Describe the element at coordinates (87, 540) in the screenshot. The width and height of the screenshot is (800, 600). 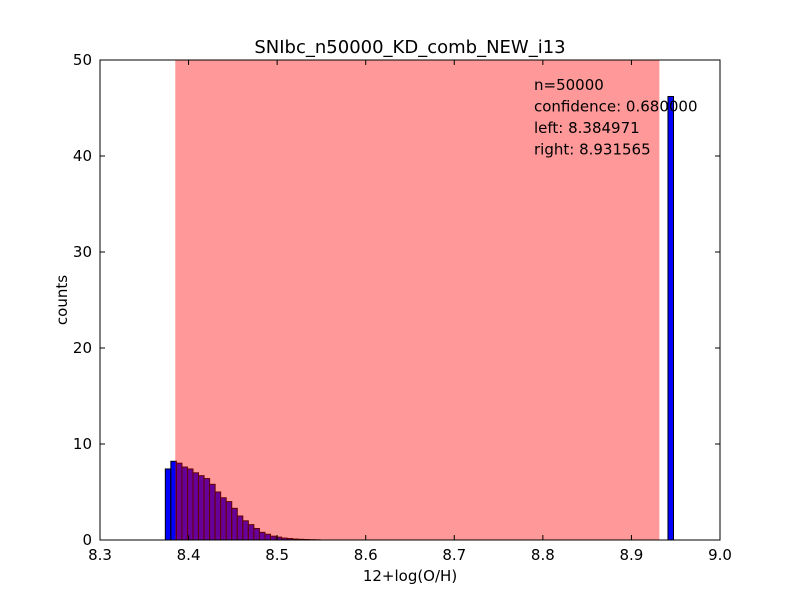
I see `y-tick-label: 0` at that location.